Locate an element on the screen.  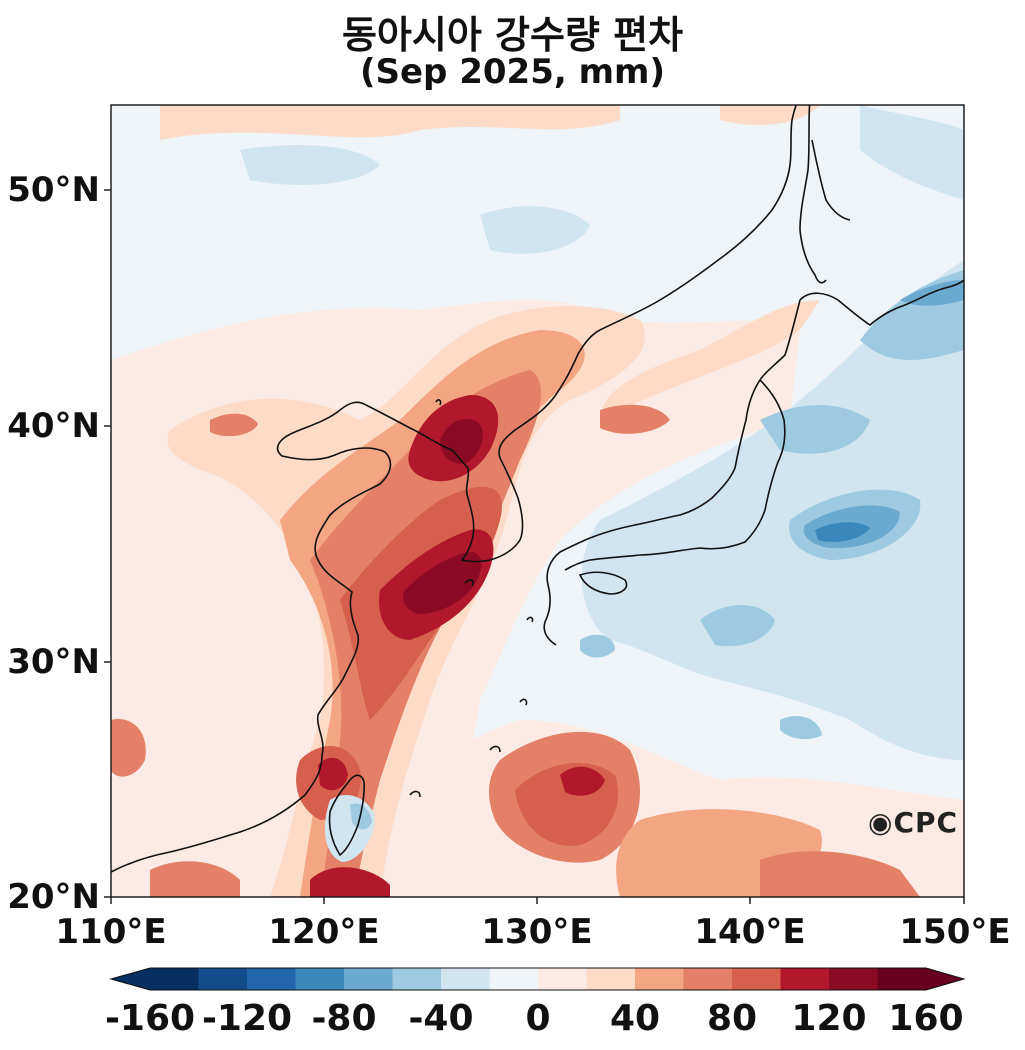
logo-text: CPC is located at coordinates (926, 822).